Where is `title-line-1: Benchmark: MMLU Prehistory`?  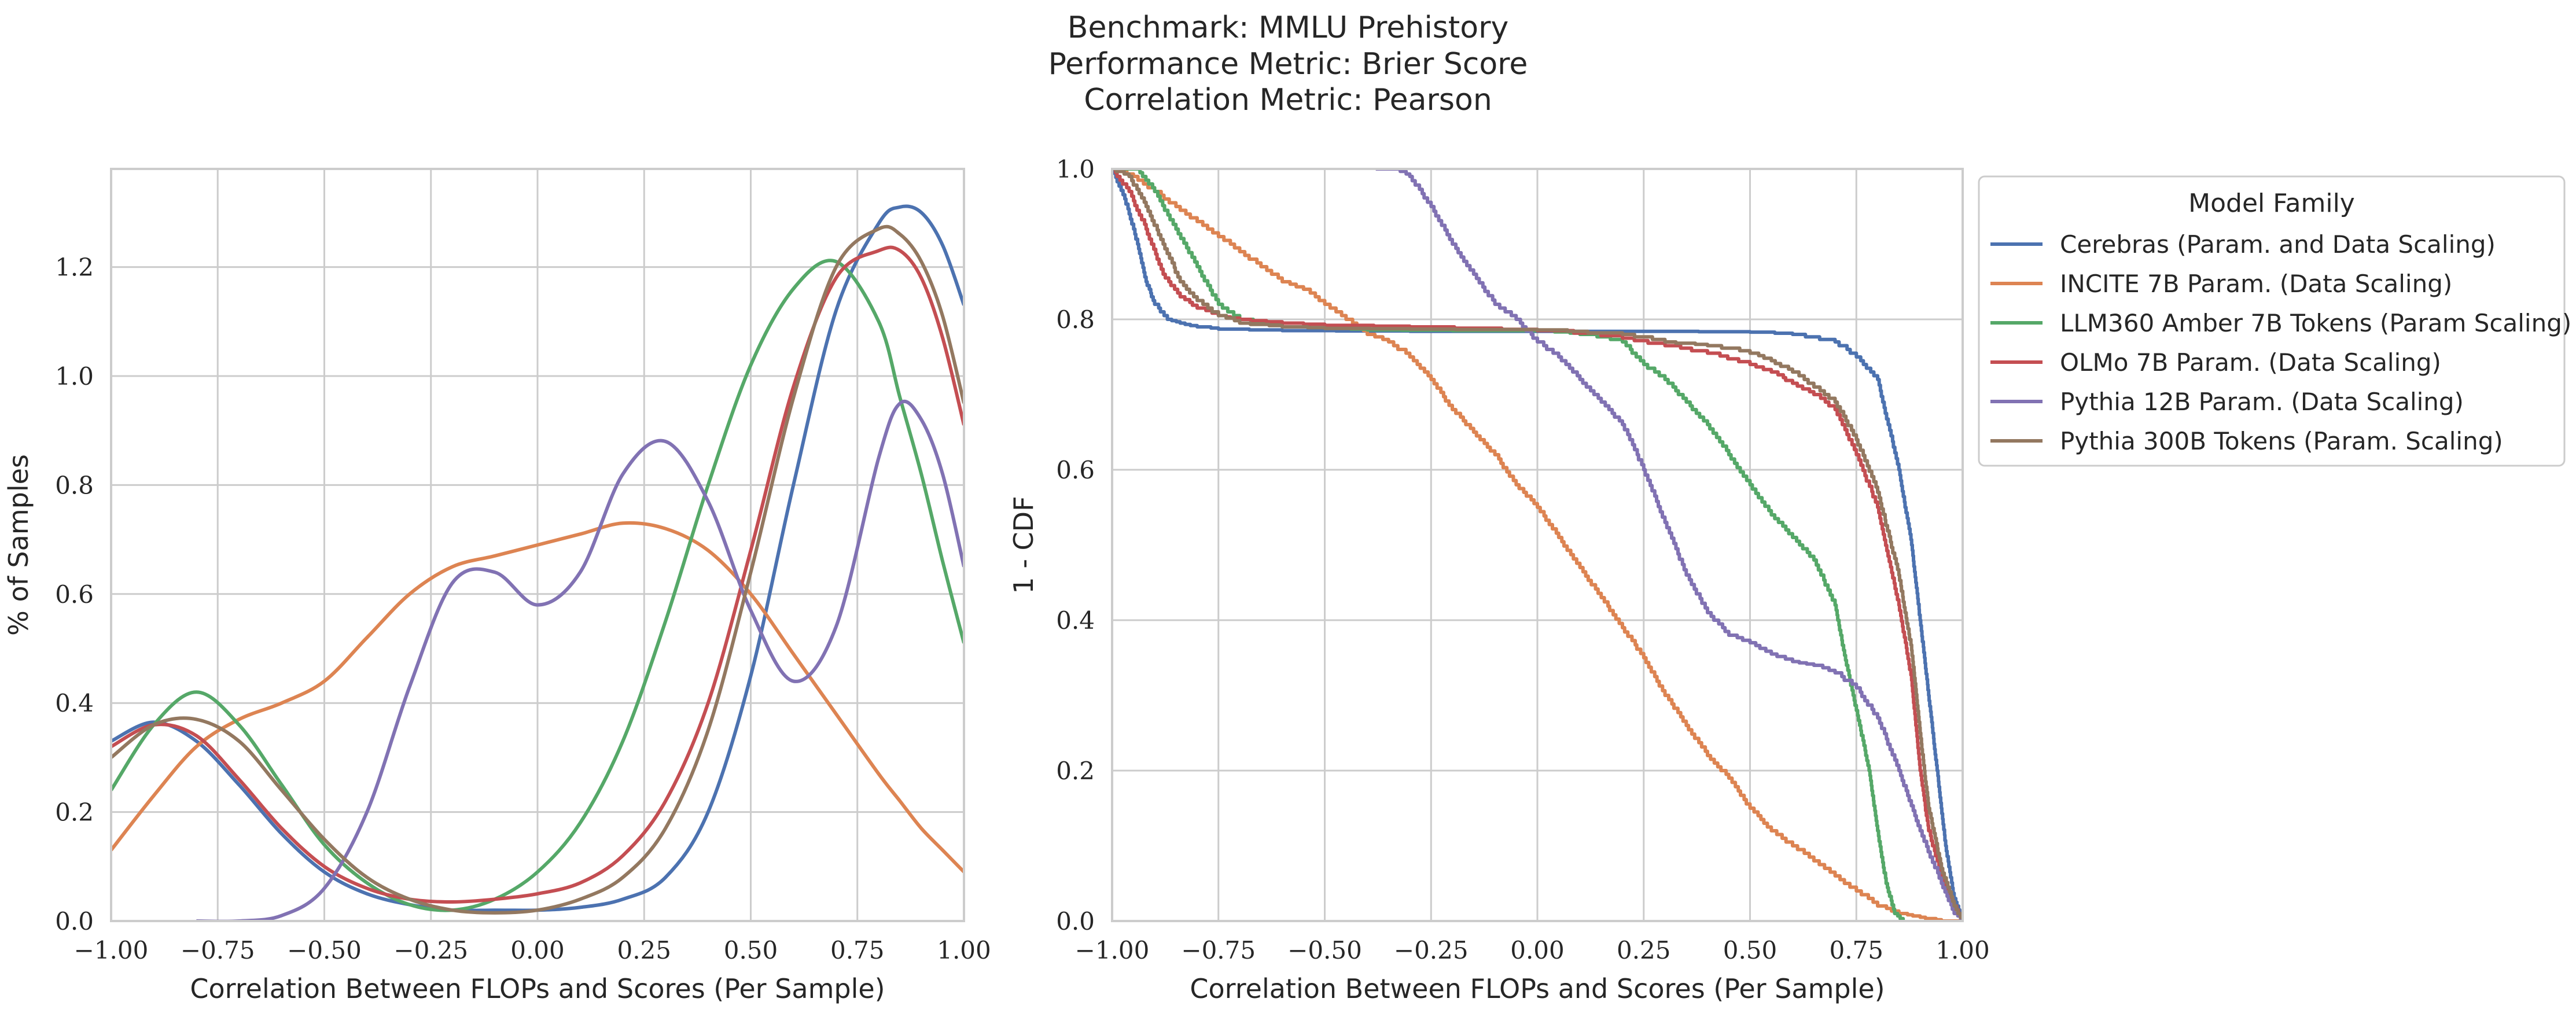
title-line-1: Benchmark: MMLU Prehistory is located at coordinates (1288, 27).